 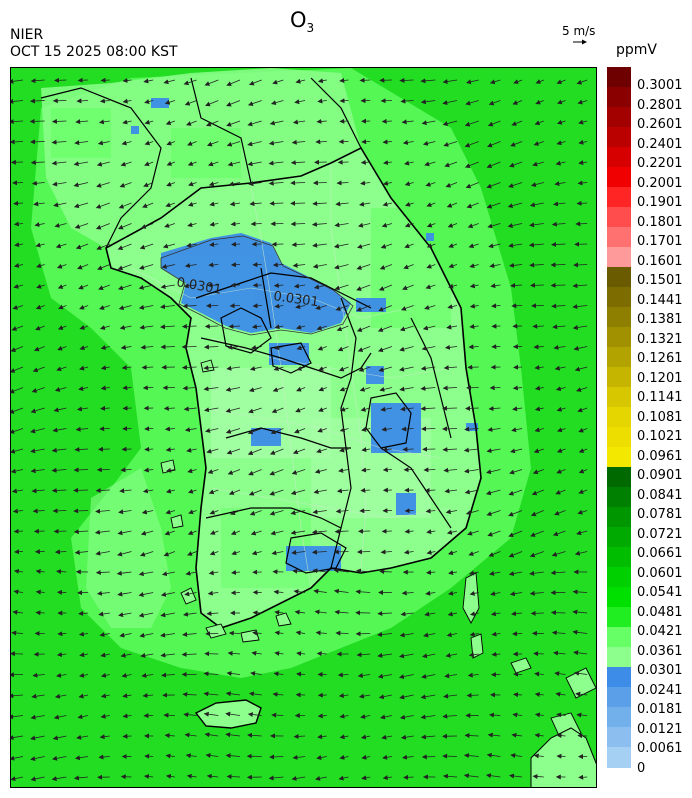 What do you see at coordinates (660, 222) in the screenshot?
I see `legend-label: 0.1801` at bounding box center [660, 222].